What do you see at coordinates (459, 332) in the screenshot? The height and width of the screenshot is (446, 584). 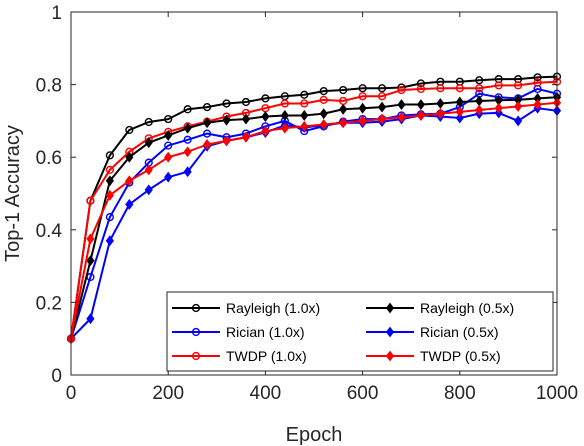 I see `legend-label: Rician (0.5x)` at bounding box center [459, 332].